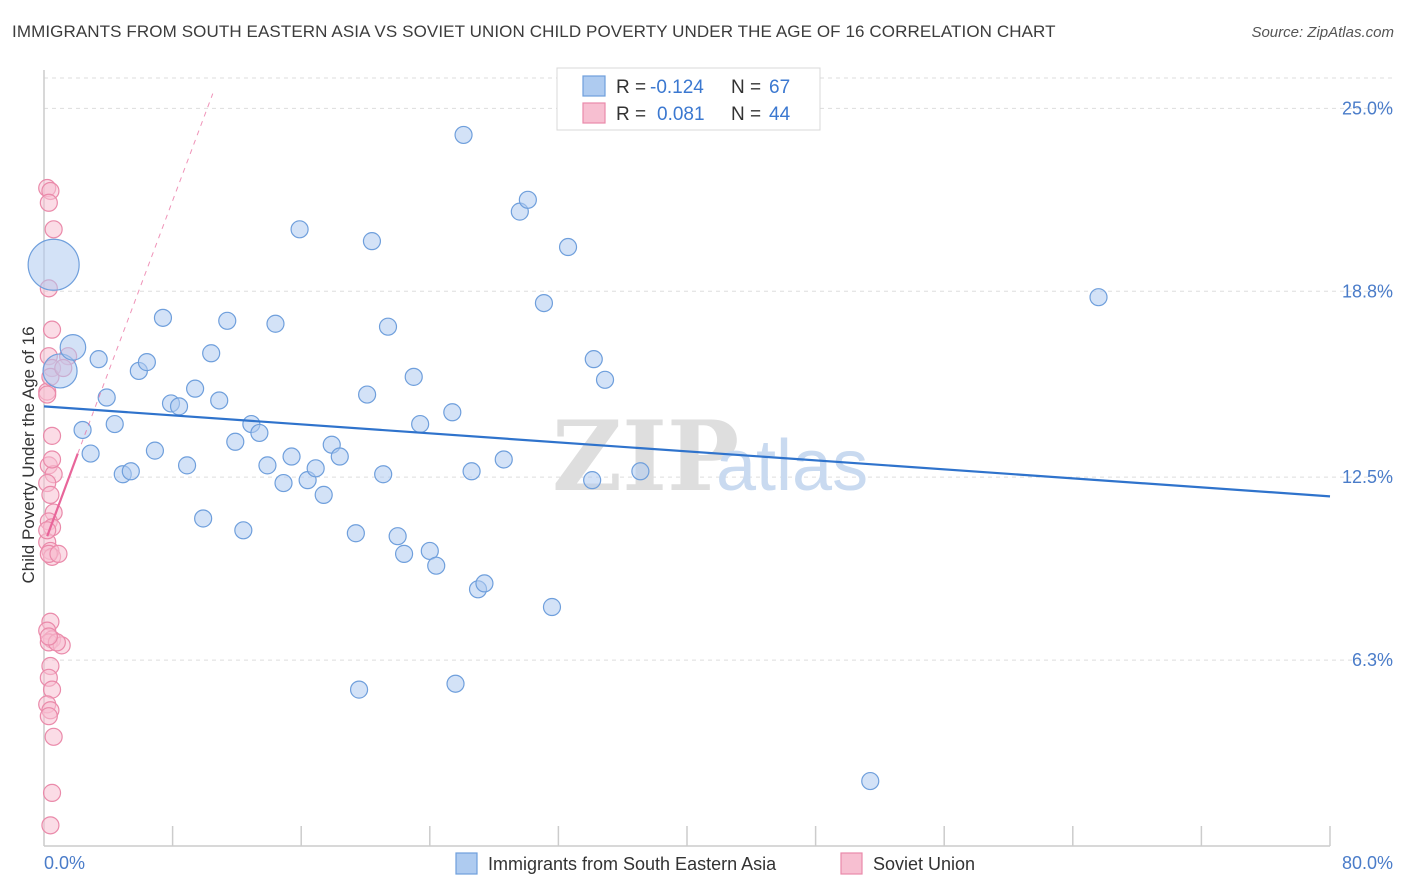 The width and height of the screenshot is (1406, 892). Describe the element at coordinates (792, 466) in the screenshot. I see `watermark-atlas: atlas` at that location.